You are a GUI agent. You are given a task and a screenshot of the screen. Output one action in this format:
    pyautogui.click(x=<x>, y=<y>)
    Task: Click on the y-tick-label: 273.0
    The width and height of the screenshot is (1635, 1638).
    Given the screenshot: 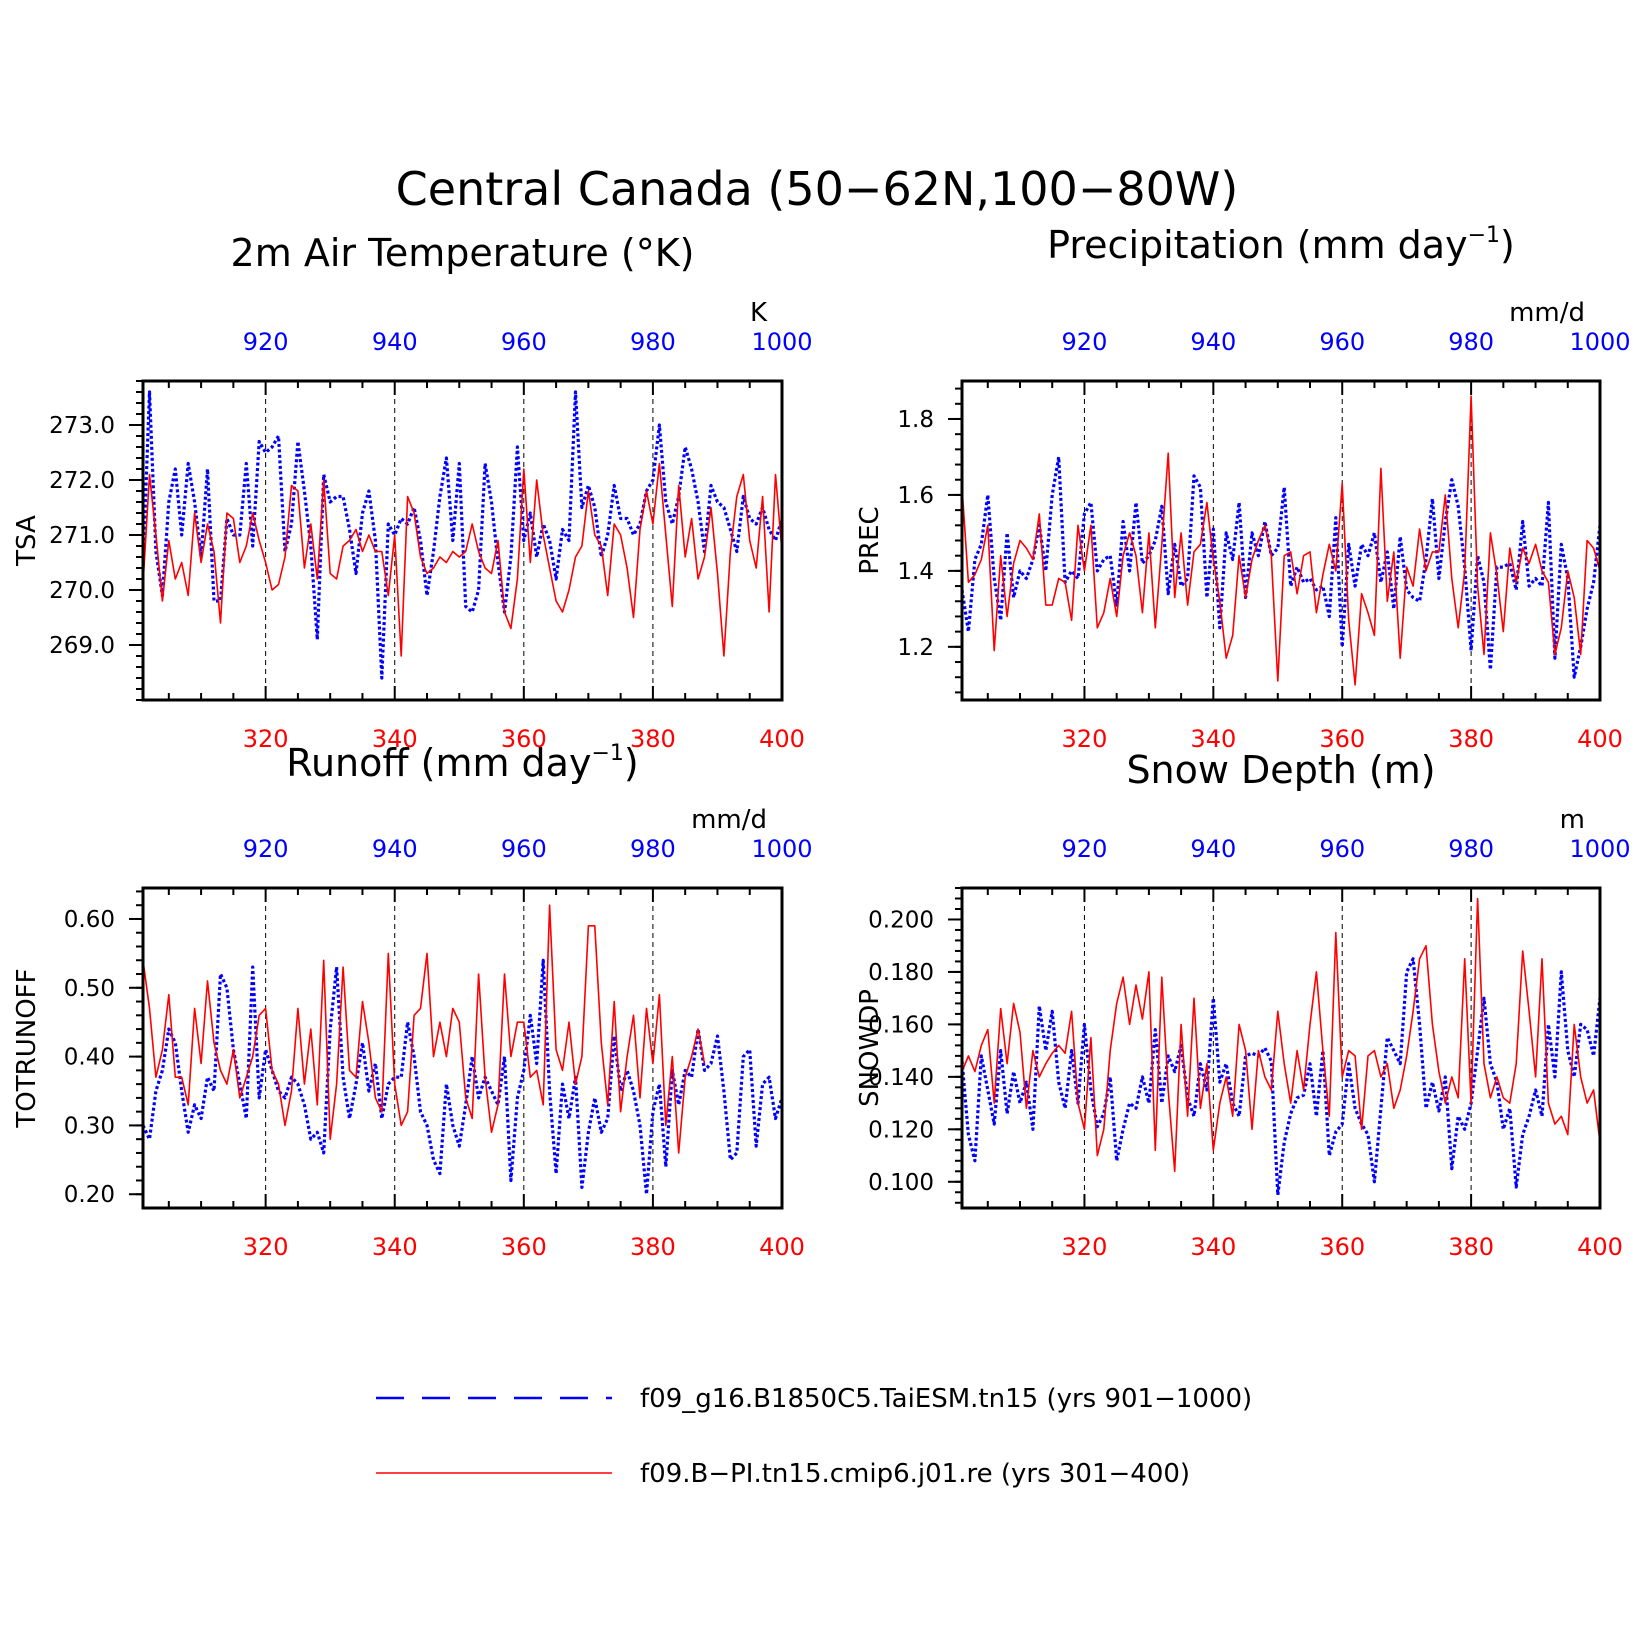 What is the action you would take?
    pyautogui.click(x=82, y=426)
    